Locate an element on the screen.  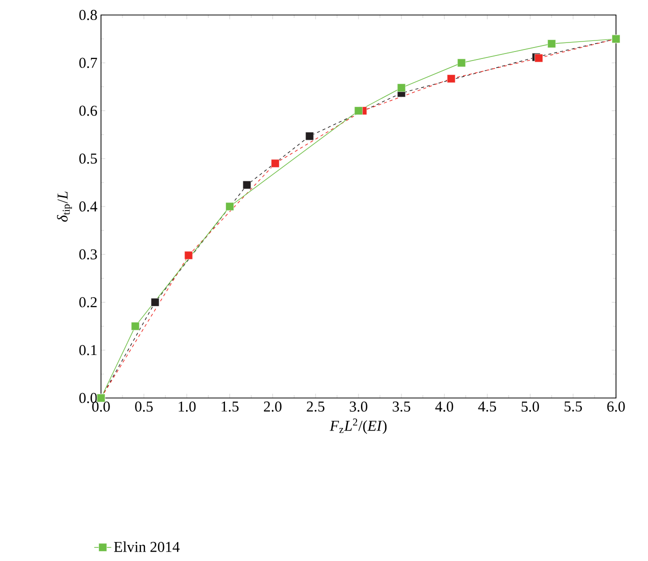
x-tick-label: 6.0 is located at coordinates (616, 407).